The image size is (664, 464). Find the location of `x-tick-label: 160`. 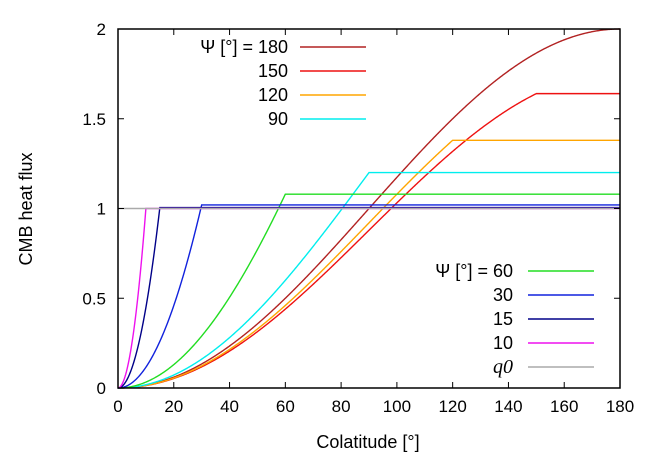

x-tick-label: 160 is located at coordinates (564, 406).